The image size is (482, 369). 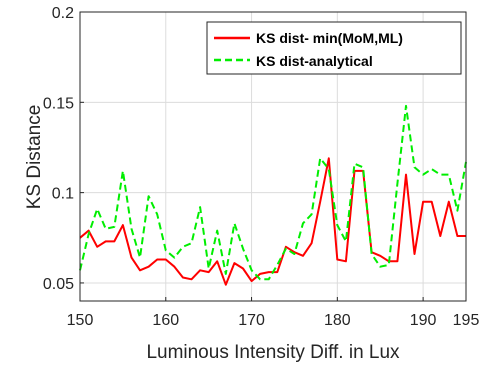 What do you see at coordinates (165, 320) in the screenshot?
I see `x-tick-label: 160` at bounding box center [165, 320].